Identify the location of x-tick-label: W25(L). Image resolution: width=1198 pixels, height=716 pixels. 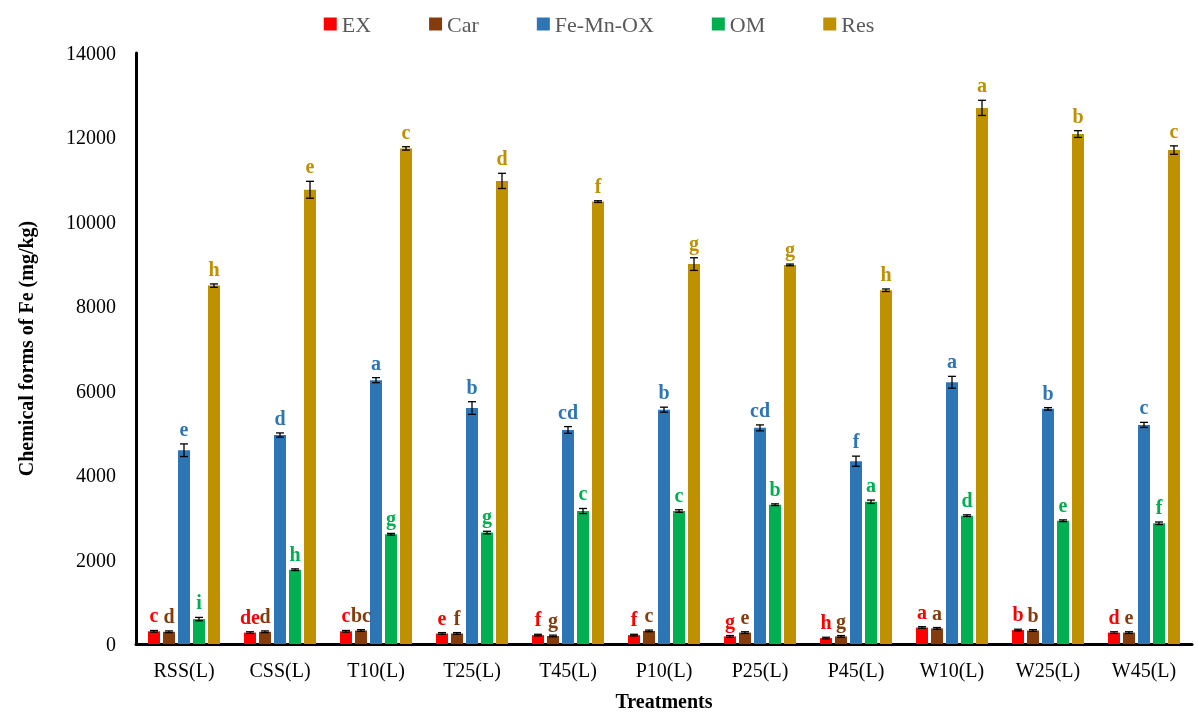
(1048, 670).